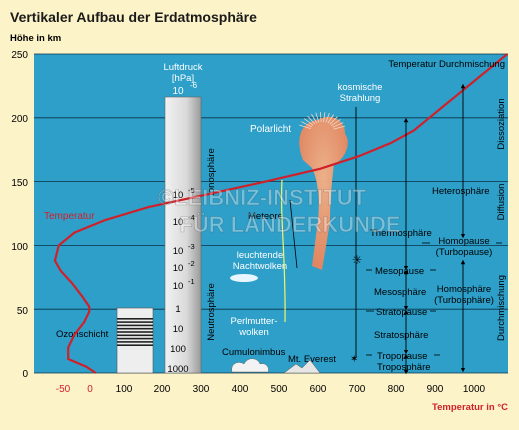 Image resolution: width=519 pixels, height=430 pixels. What do you see at coordinates (401, 233) in the screenshot?
I see `thermosphere-label: Thermosphäre` at bounding box center [401, 233].